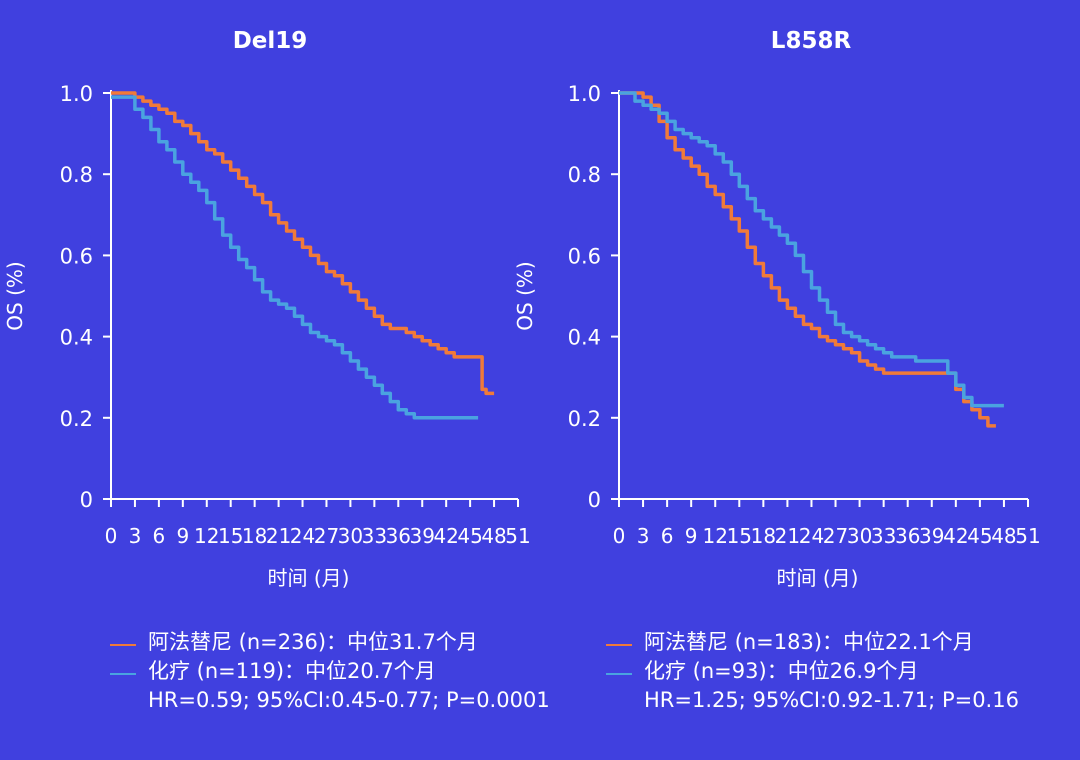 The image size is (1080, 760). Describe the element at coordinates (313, 642) in the screenshot. I see `legend-label: 阿法替尼 (n=236)：中位31.7个月` at that location.